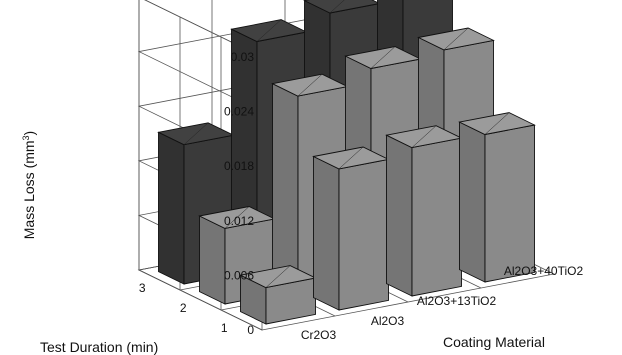  Describe the element at coordinates (243, 57) in the screenshot. I see `y-tick-label: 0.03` at that location.